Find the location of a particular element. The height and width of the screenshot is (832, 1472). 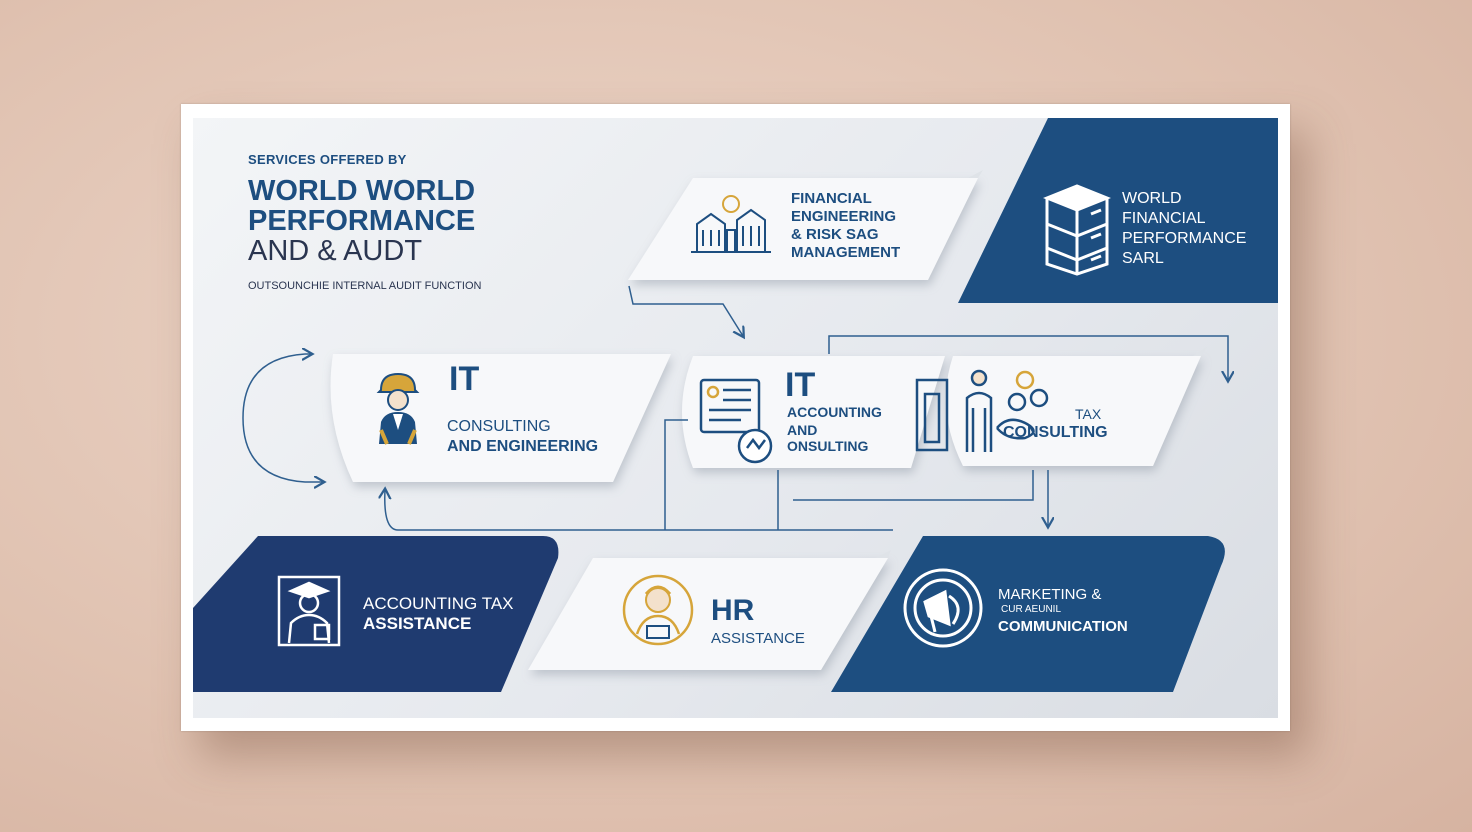

person-circle-icon is located at coordinates (658, 612).